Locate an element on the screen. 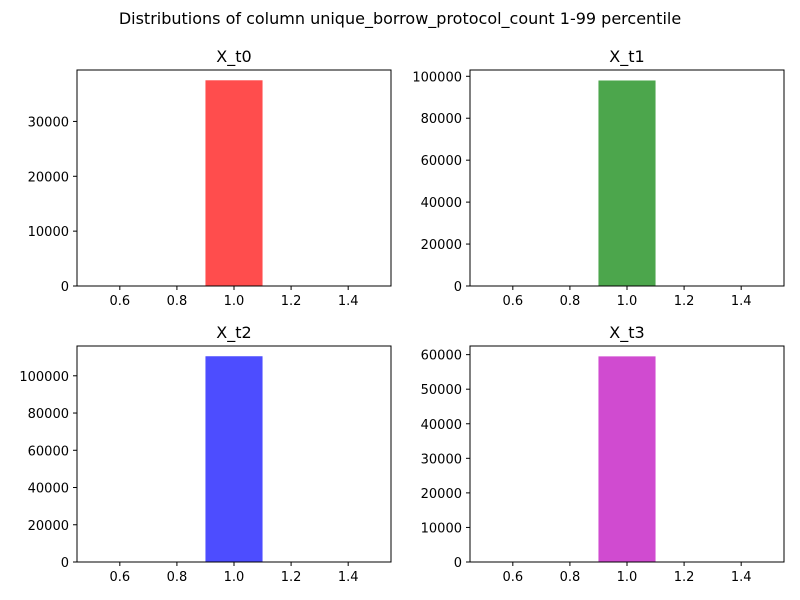 The image size is (800, 600). y-tick-label: 50000 is located at coordinates (441, 390).